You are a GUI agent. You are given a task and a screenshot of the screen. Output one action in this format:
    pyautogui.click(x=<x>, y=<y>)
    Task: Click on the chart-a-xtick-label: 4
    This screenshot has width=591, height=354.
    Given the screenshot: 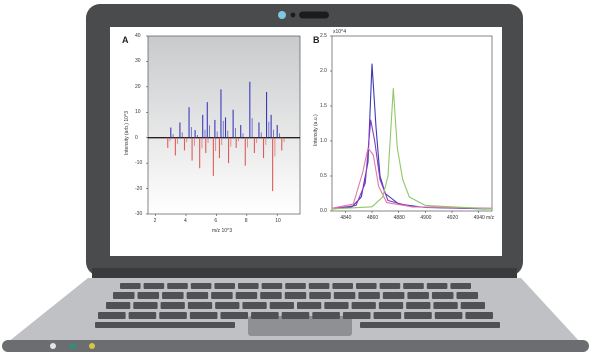 What is the action you would take?
    pyautogui.click(x=185, y=221)
    